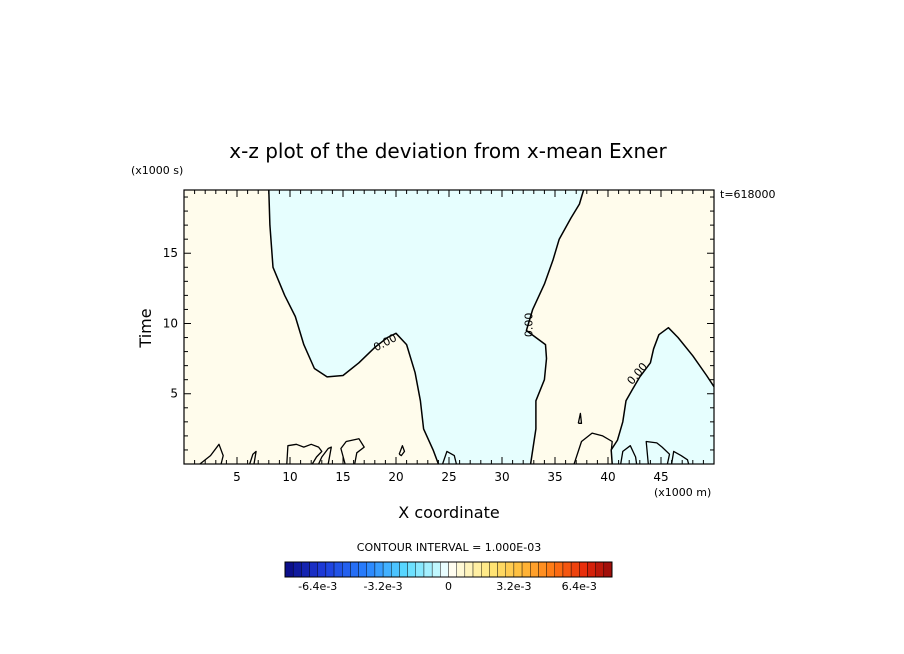  I want to click on x-tick-label: 25, so click(448, 477).